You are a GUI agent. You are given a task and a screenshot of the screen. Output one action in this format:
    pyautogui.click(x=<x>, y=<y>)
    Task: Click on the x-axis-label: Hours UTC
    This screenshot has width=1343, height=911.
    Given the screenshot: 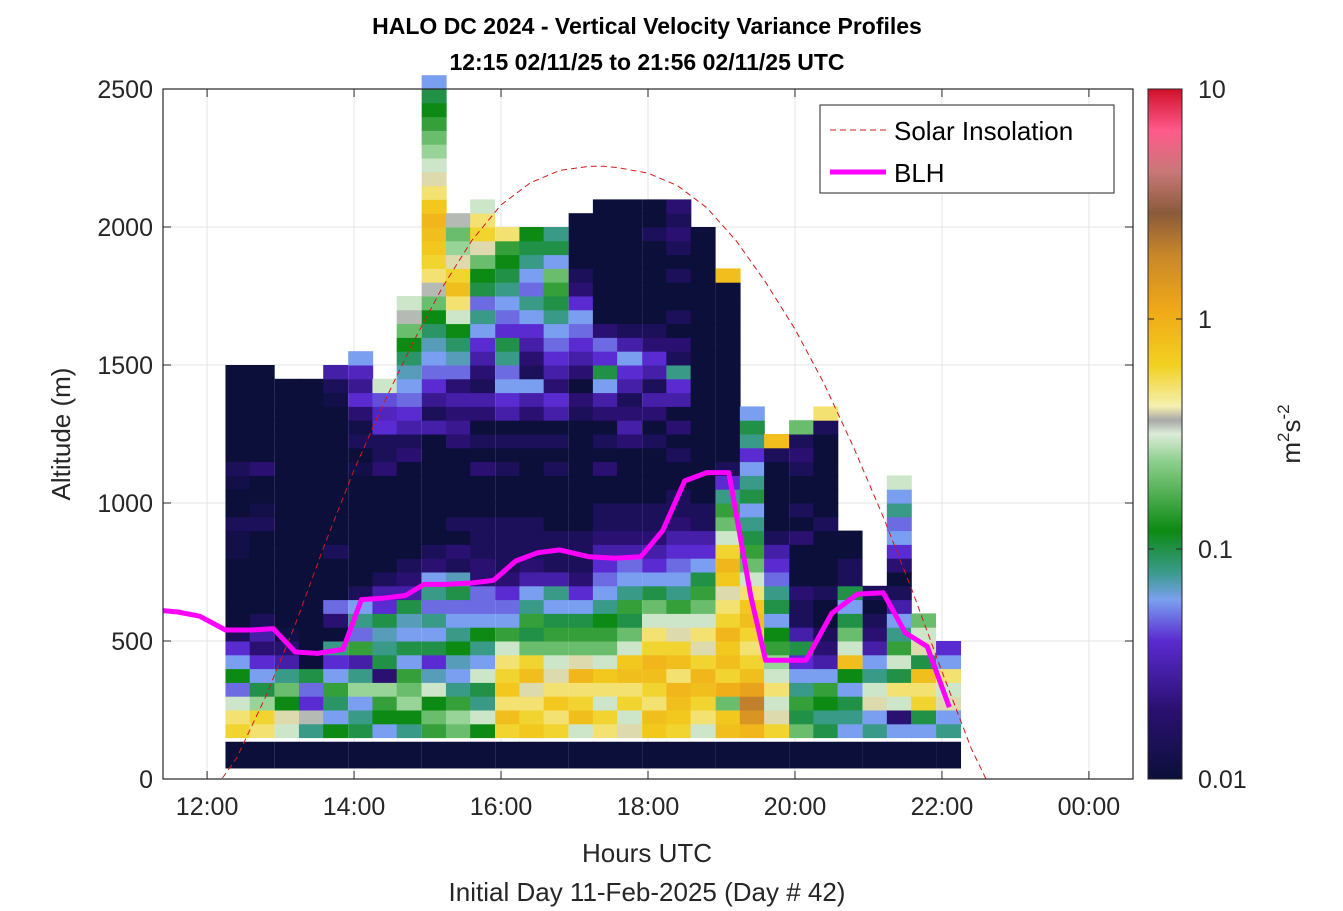 What is the action you would take?
    pyautogui.click(x=647, y=853)
    